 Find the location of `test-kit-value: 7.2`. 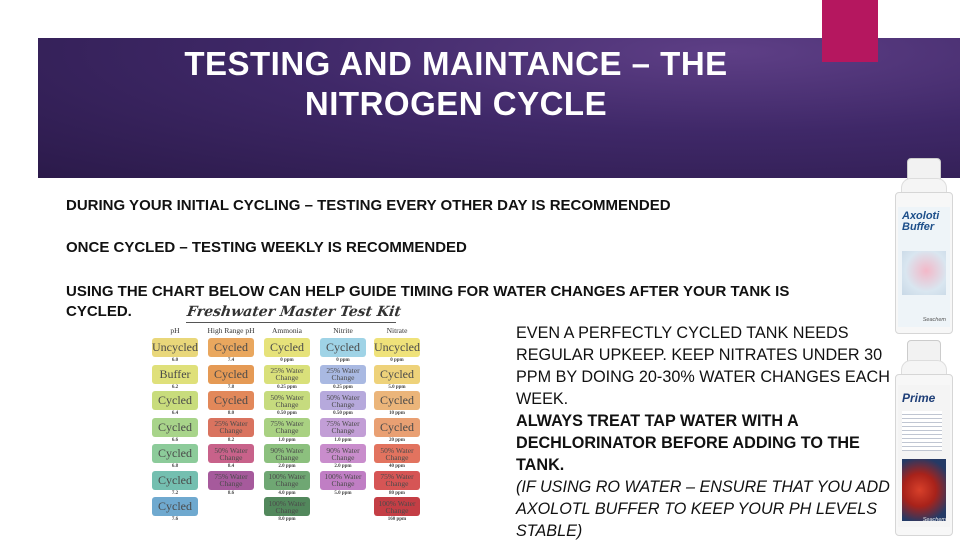

test-kit-value: 7.2 is located at coordinates (175, 493).